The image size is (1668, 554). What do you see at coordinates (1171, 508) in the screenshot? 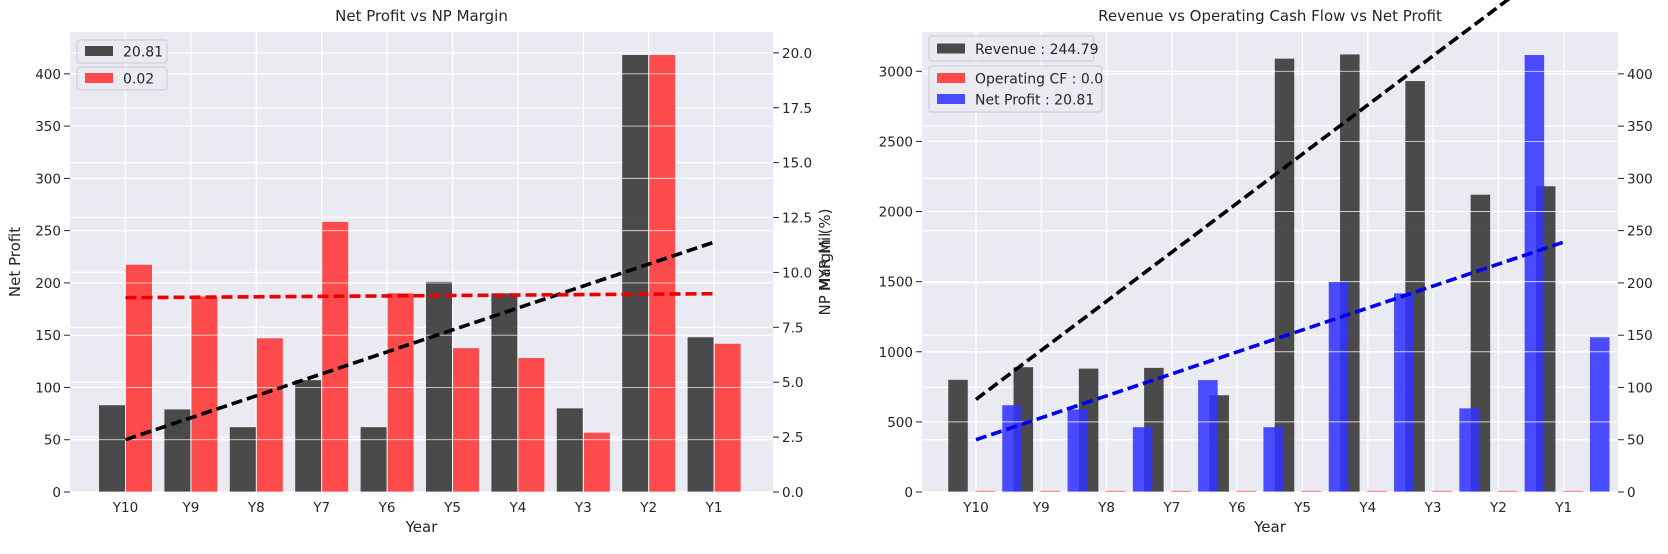
I see `x-tick-label: Y7` at bounding box center [1171, 508].